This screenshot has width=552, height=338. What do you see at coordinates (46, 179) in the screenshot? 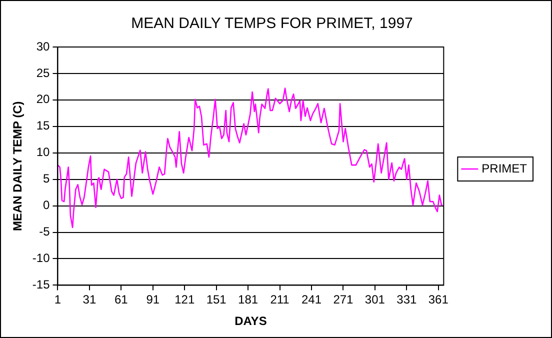
I see `y-tick-label: 5` at bounding box center [46, 179].